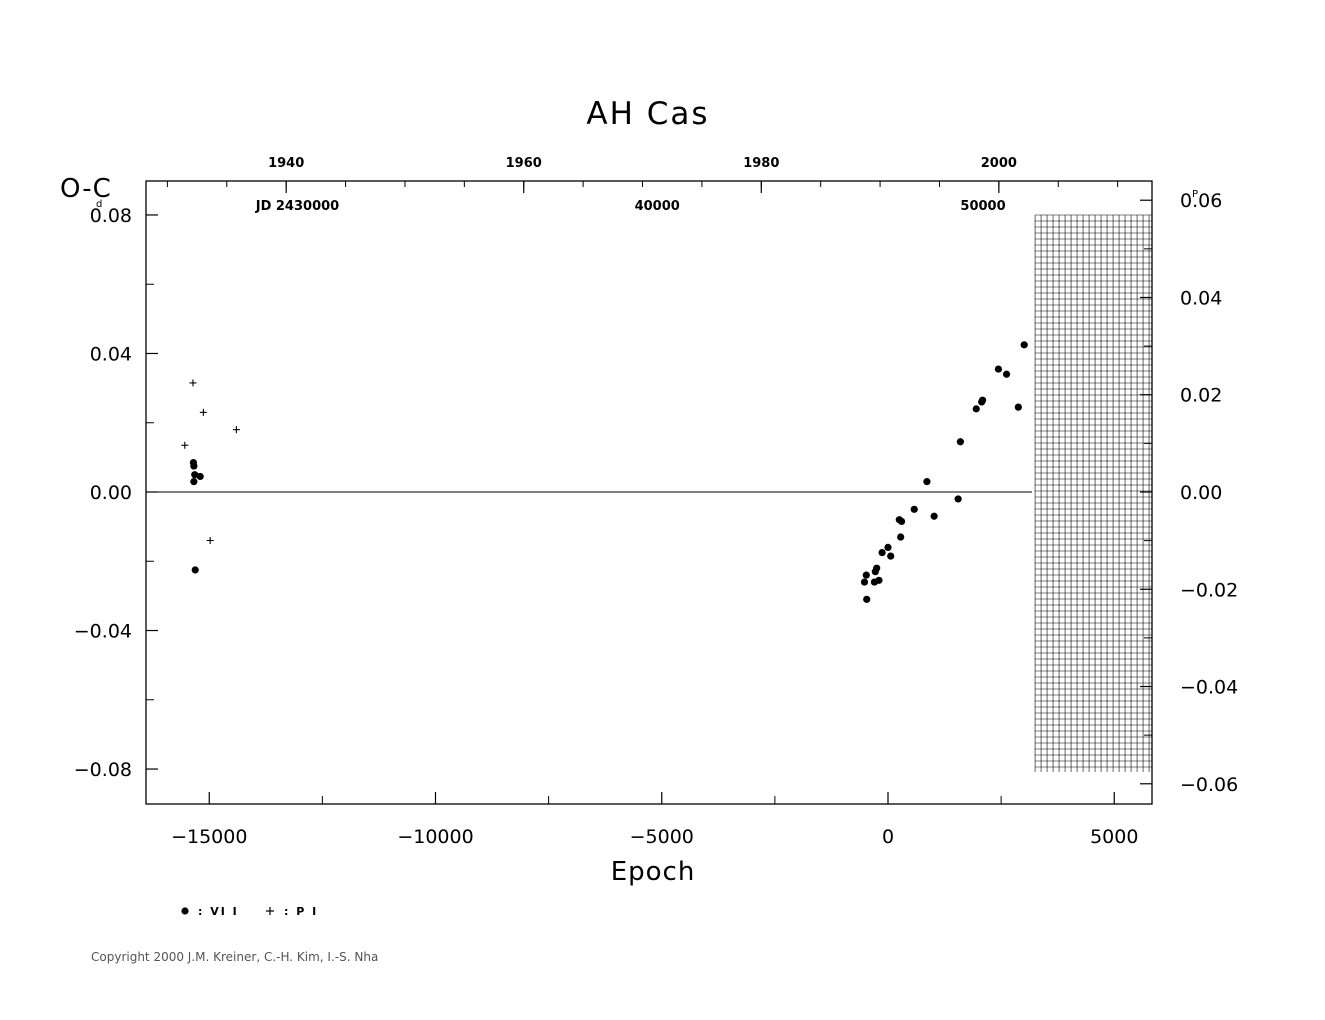  What do you see at coordinates (1114, 837) in the screenshot?
I see `x-tick-label: 5000` at bounding box center [1114, 837].